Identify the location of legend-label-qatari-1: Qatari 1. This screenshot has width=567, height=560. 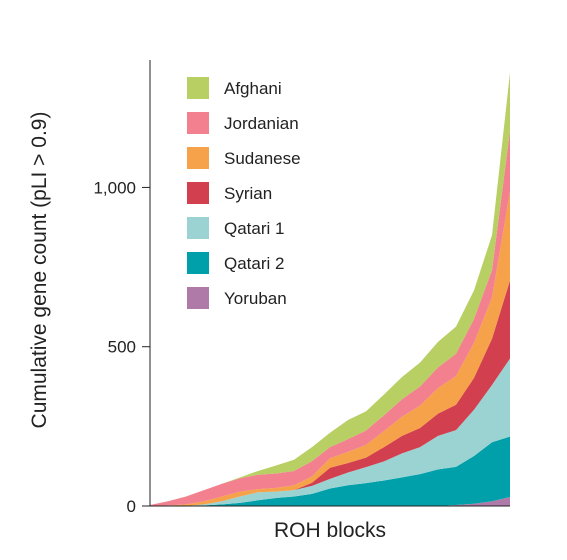
(254, 228).